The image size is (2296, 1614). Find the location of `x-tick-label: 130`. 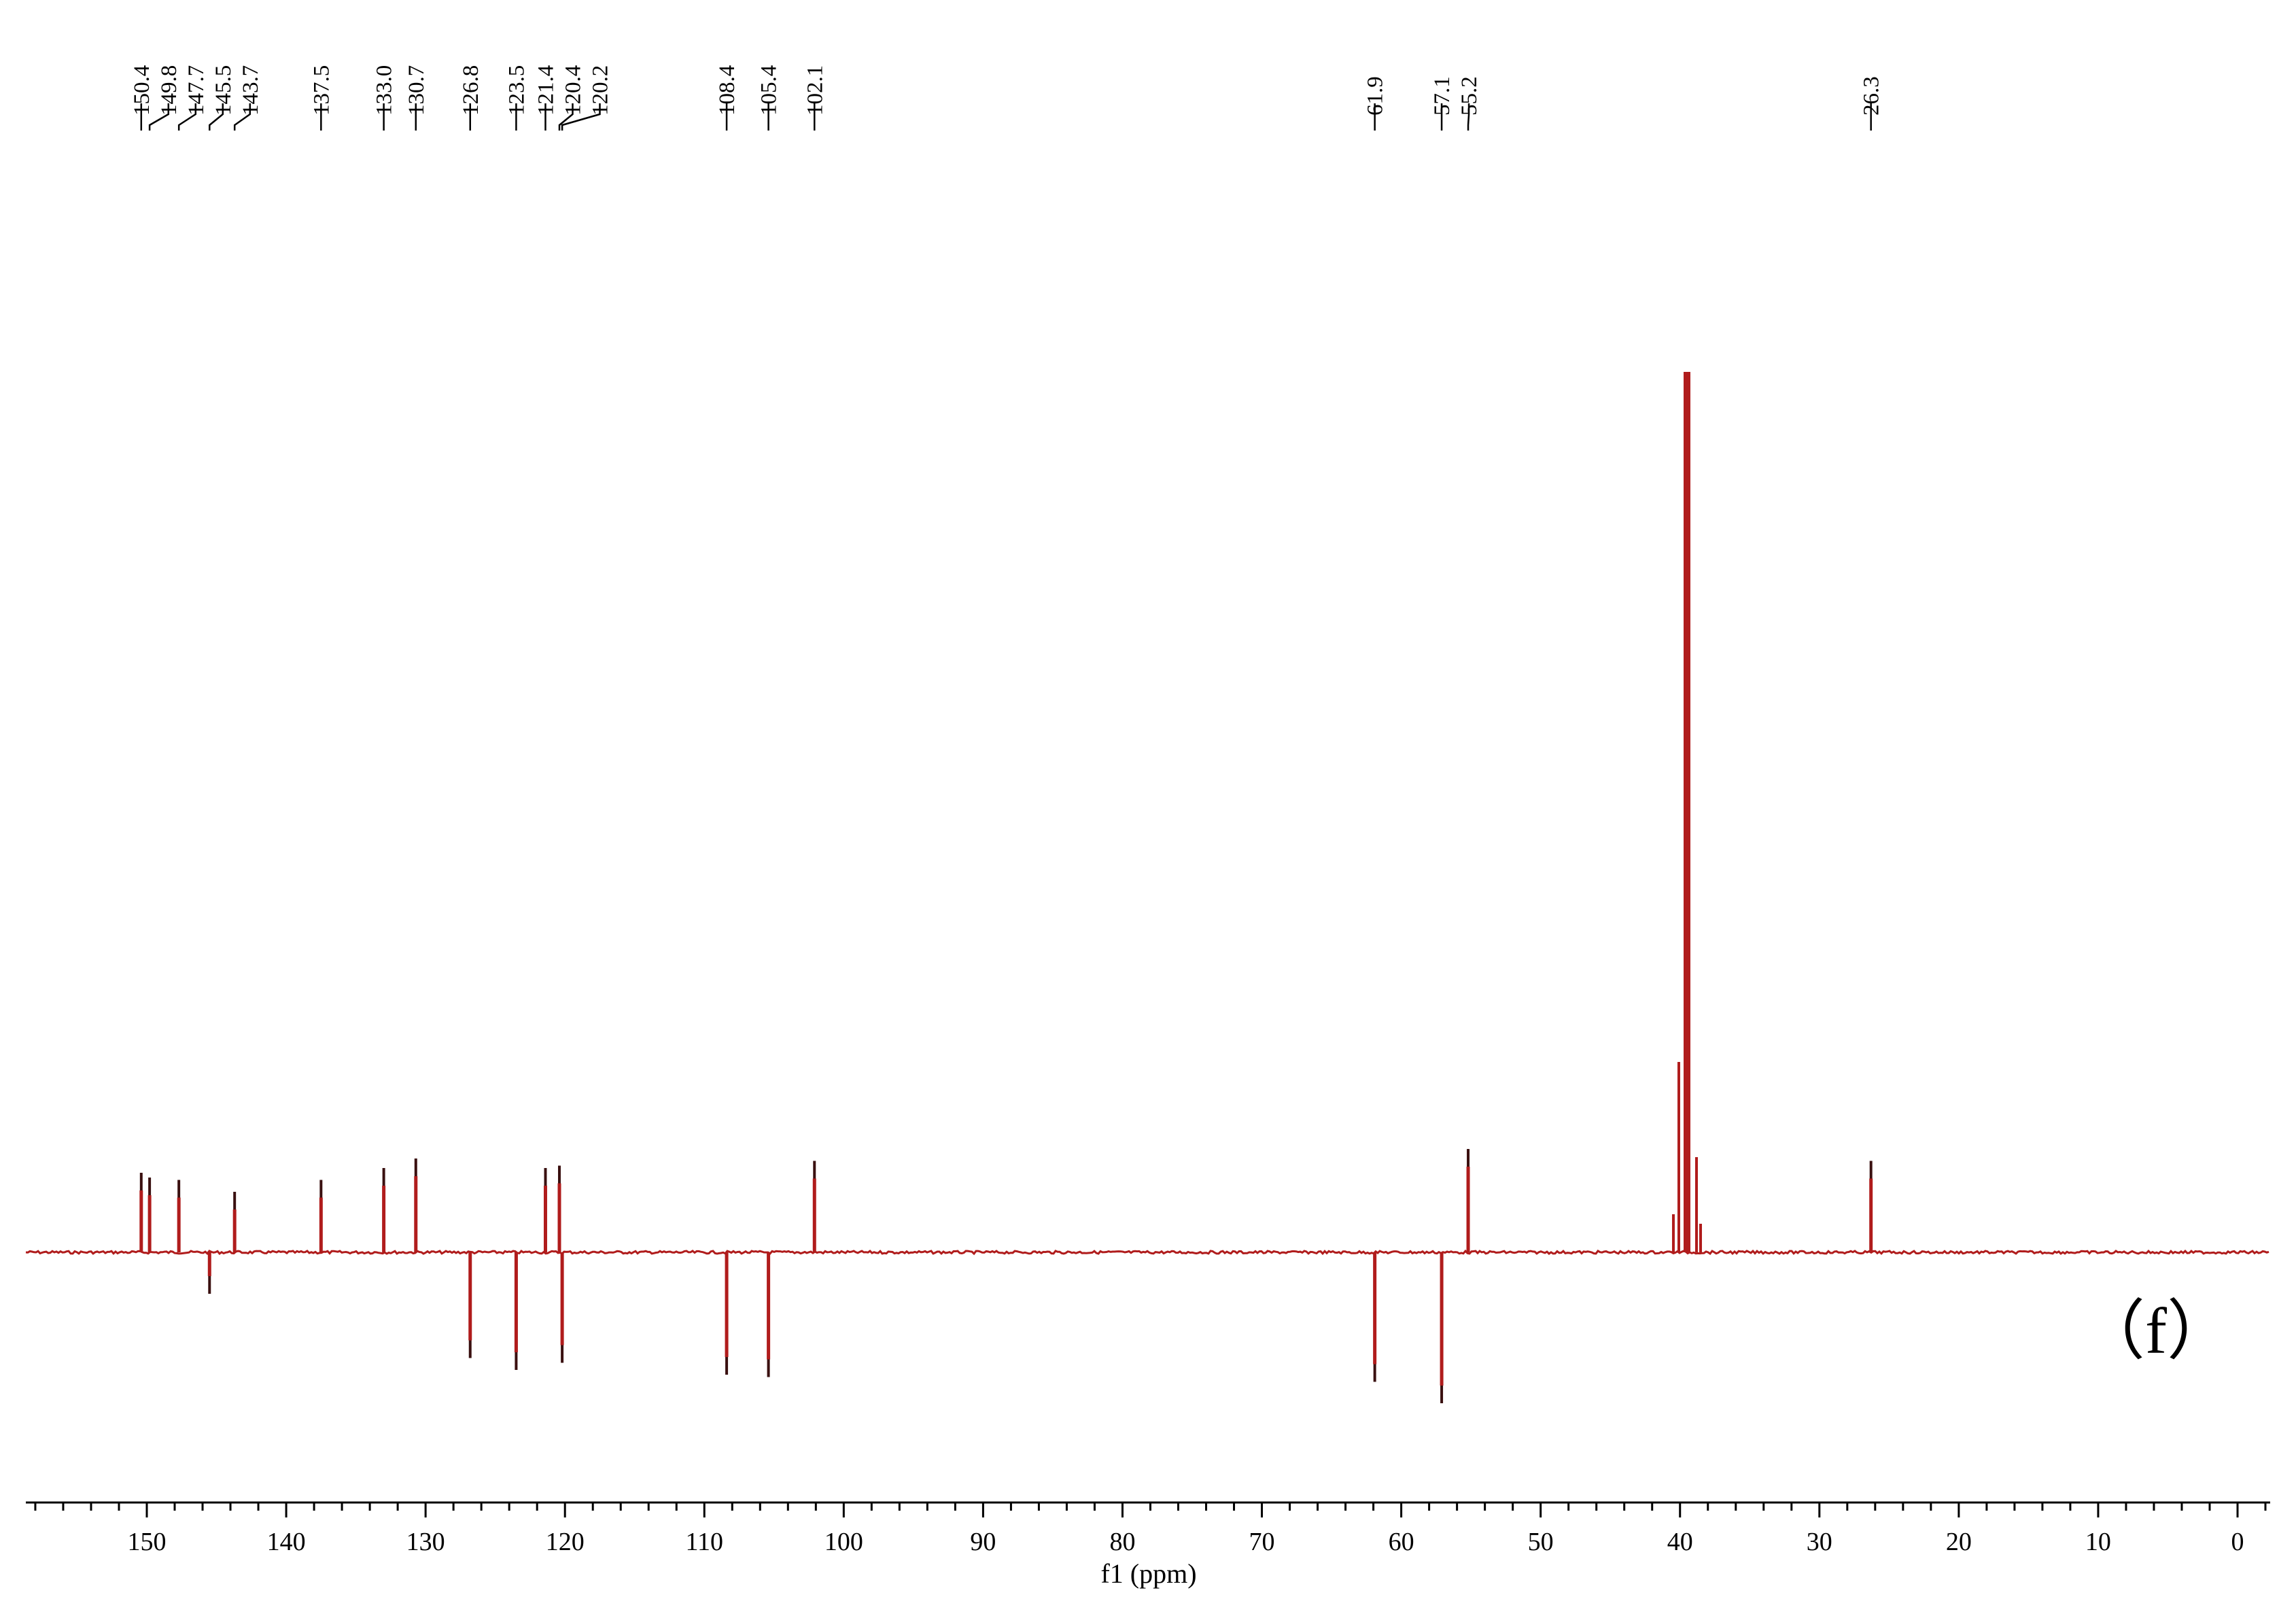

x-tick-label: 130 is located at coordinates (425, 1542).